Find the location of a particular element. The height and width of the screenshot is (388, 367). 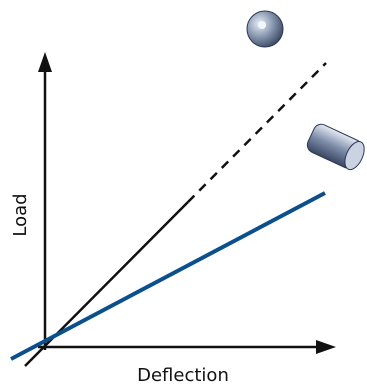

stiff-line-dashed is located at coordinates (257, 132).